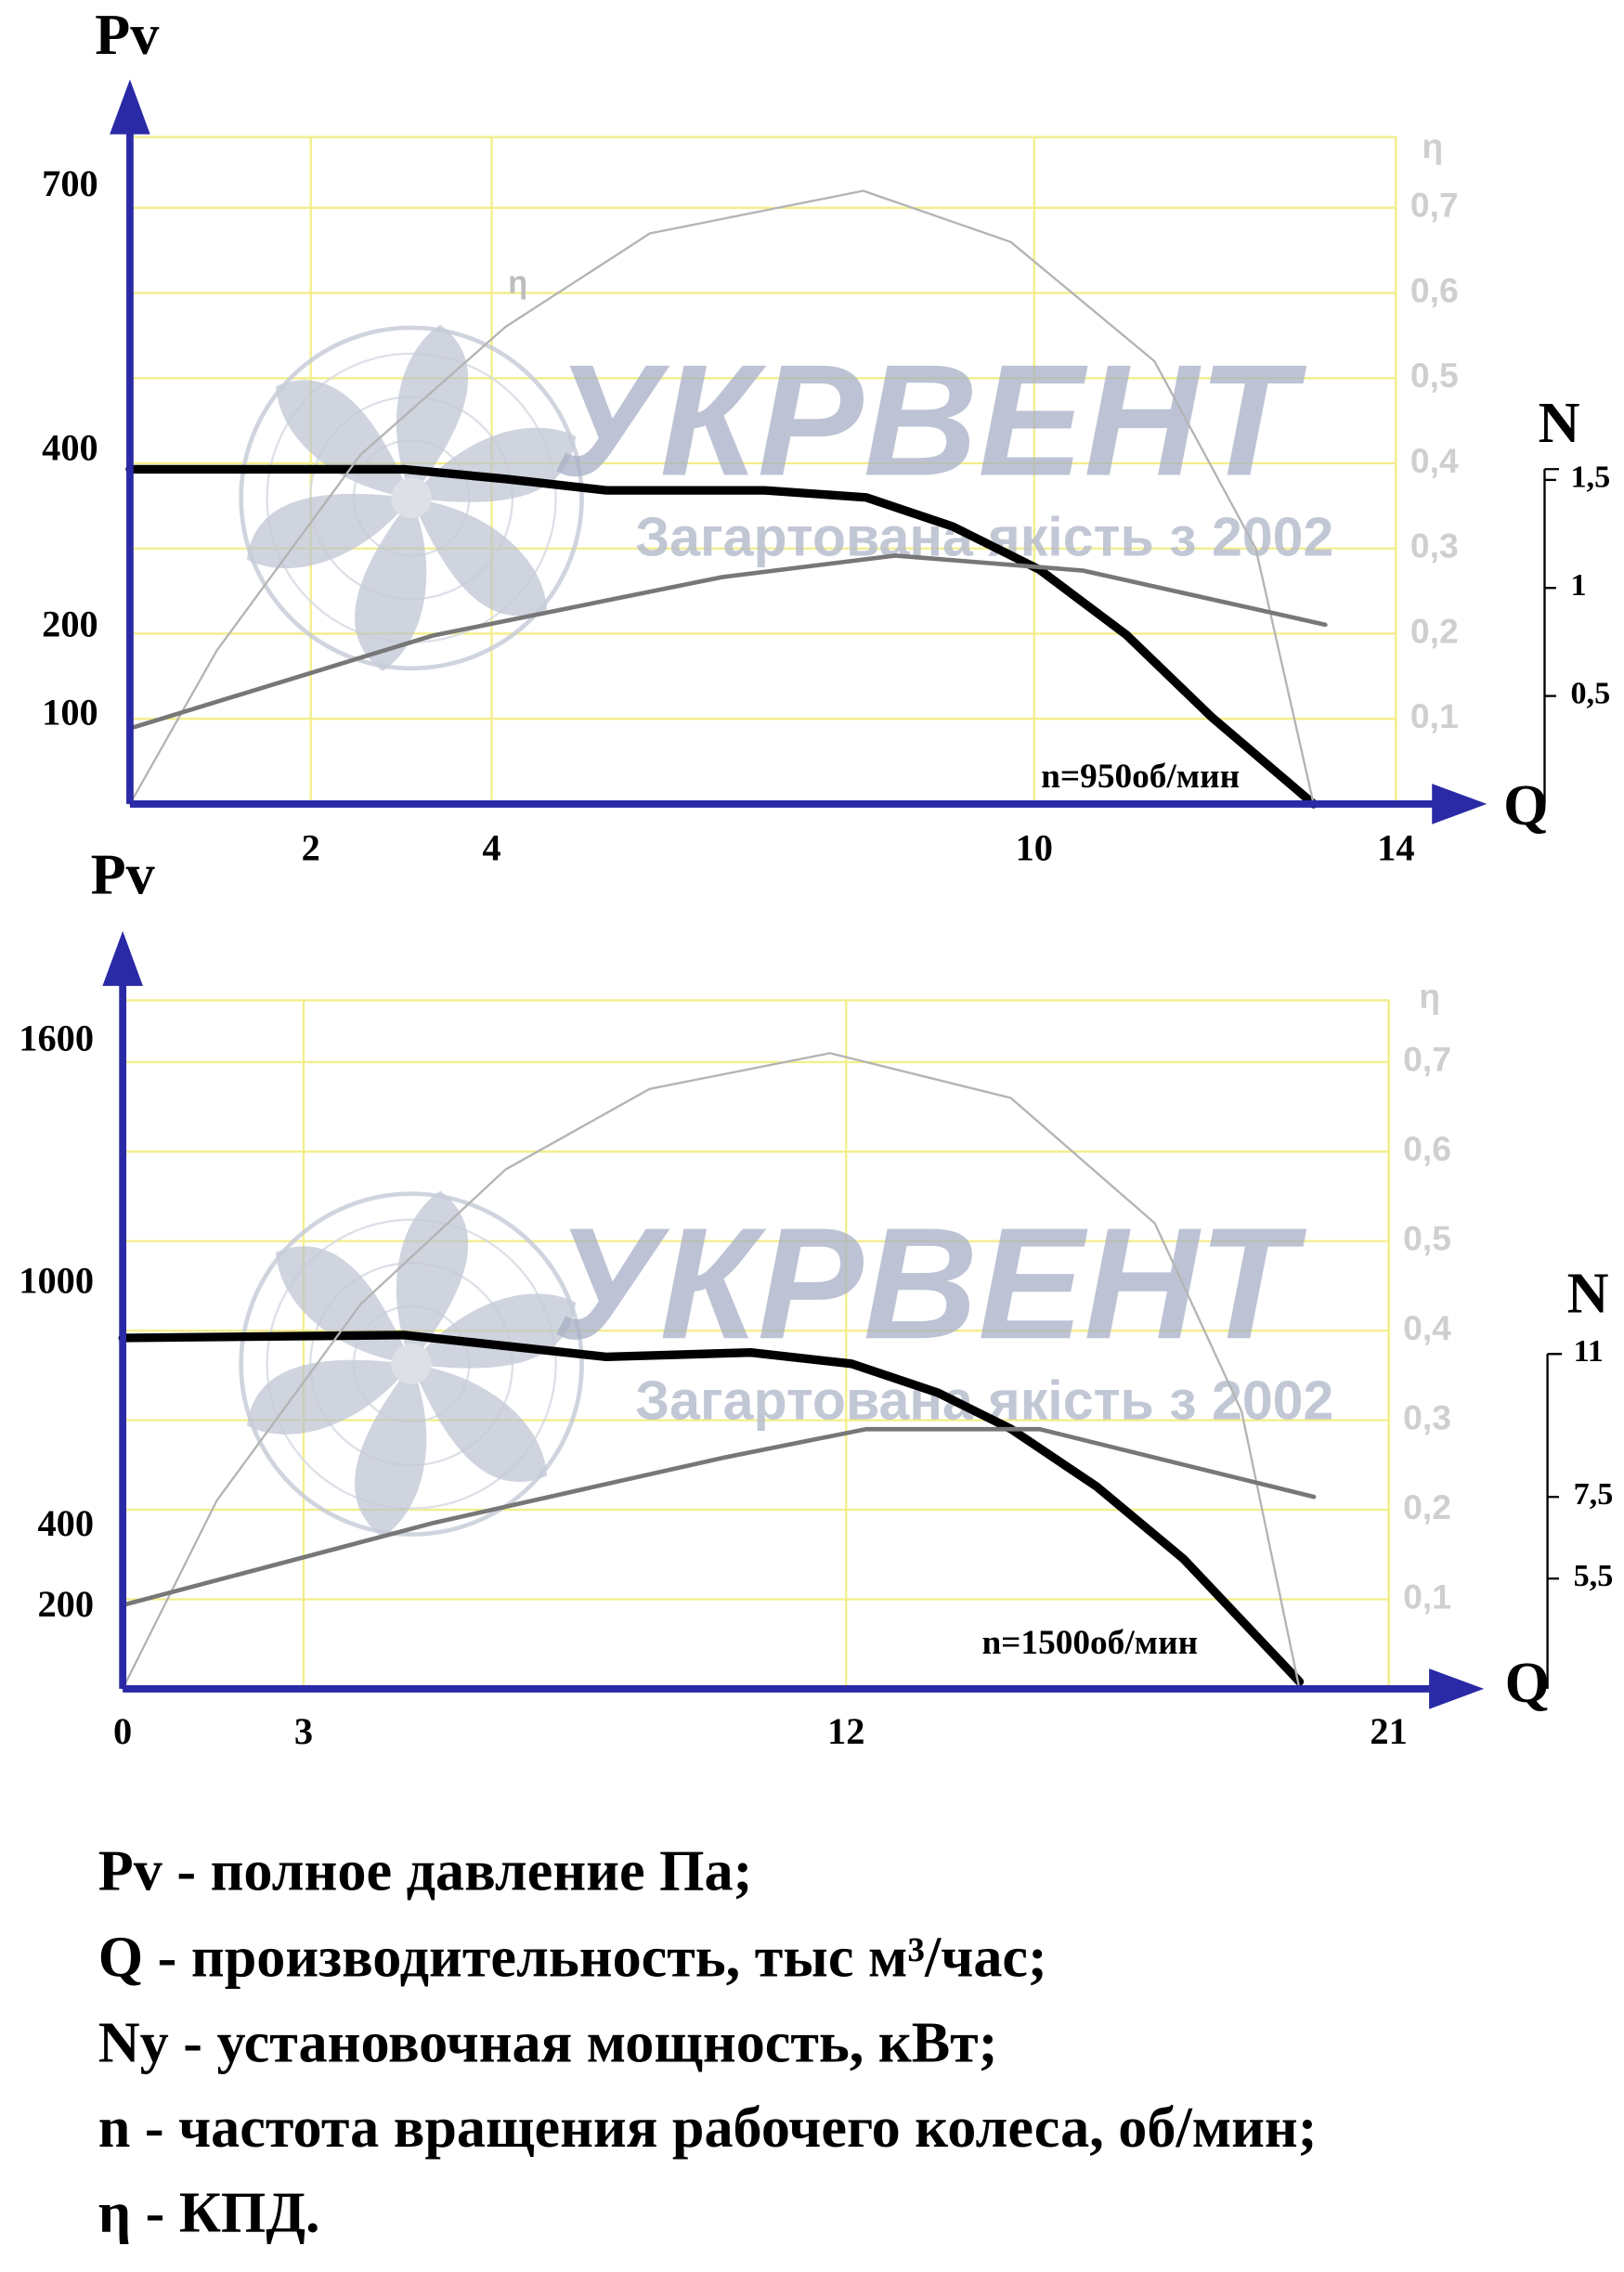 This screenshot has height=2272, width=1624. I want to click on legend-line: Q - производительность, тыс м³/час;, so click(572, 1959).